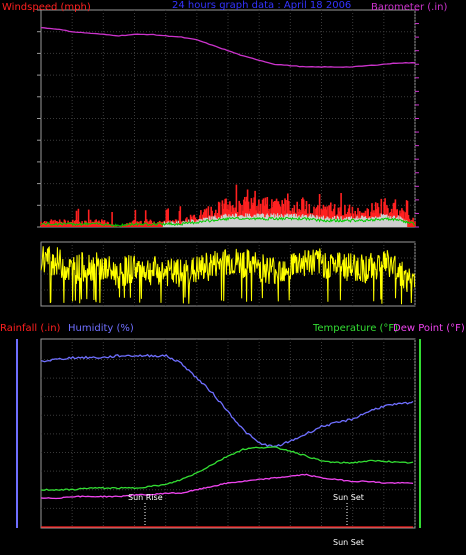  I want to click on humidity-axis-label: Humidity (%), so click(101, 328).